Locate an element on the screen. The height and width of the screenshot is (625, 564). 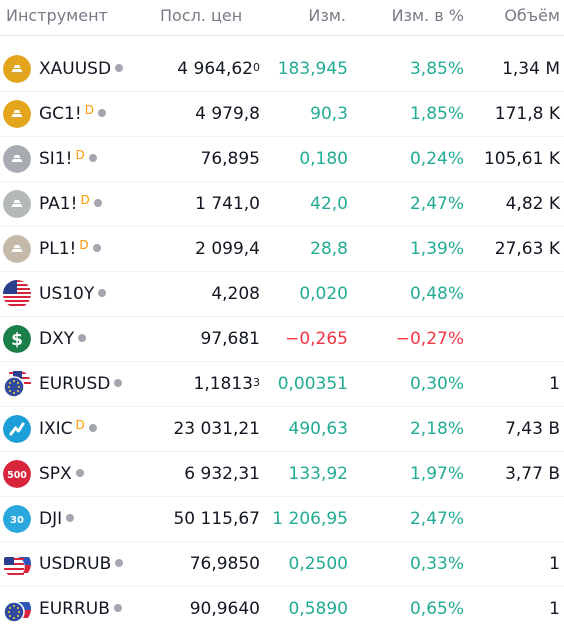
symbol-text: US10Y is located at coordinates (67, 294).